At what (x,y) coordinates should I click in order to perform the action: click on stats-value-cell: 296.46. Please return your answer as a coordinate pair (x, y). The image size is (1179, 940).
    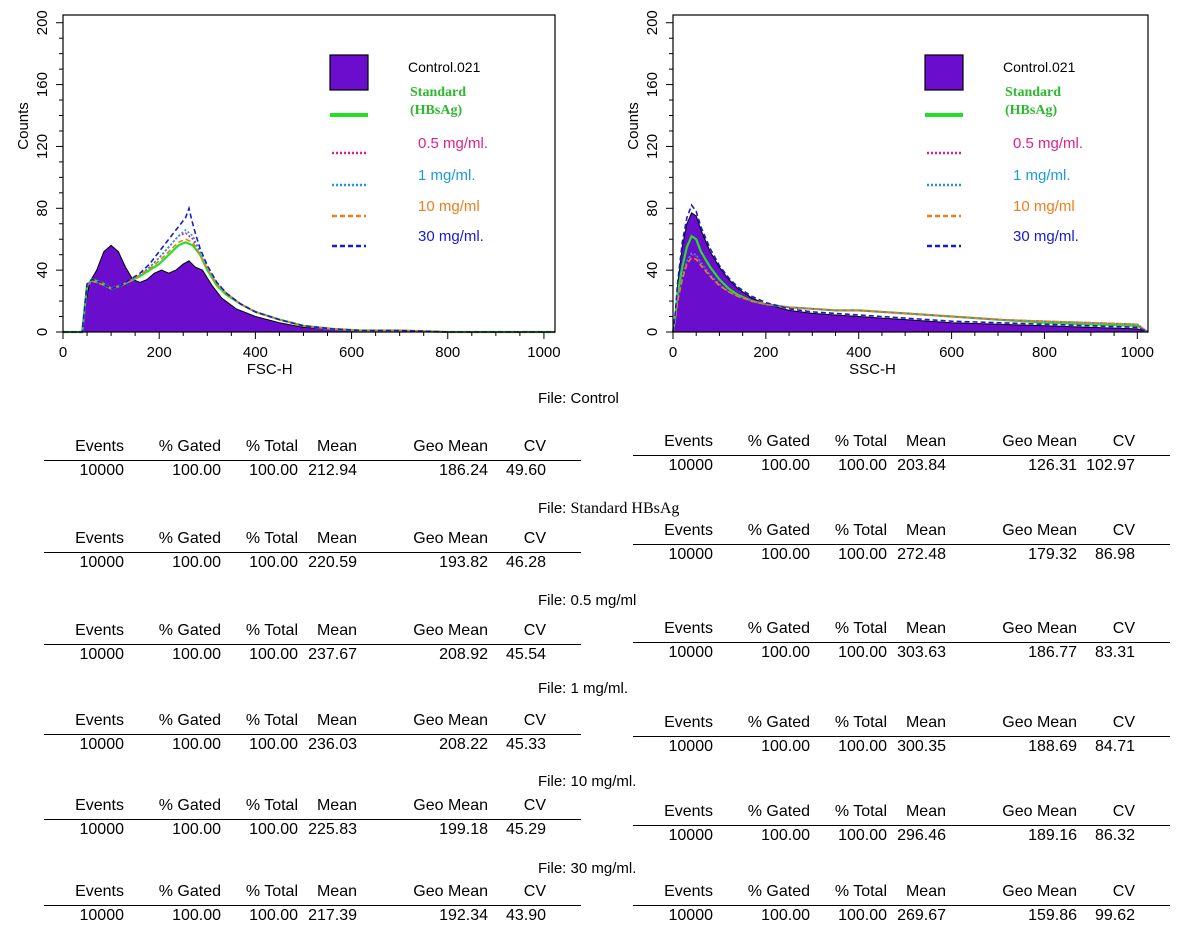
    Looking at the image, I should click on (921, 835).